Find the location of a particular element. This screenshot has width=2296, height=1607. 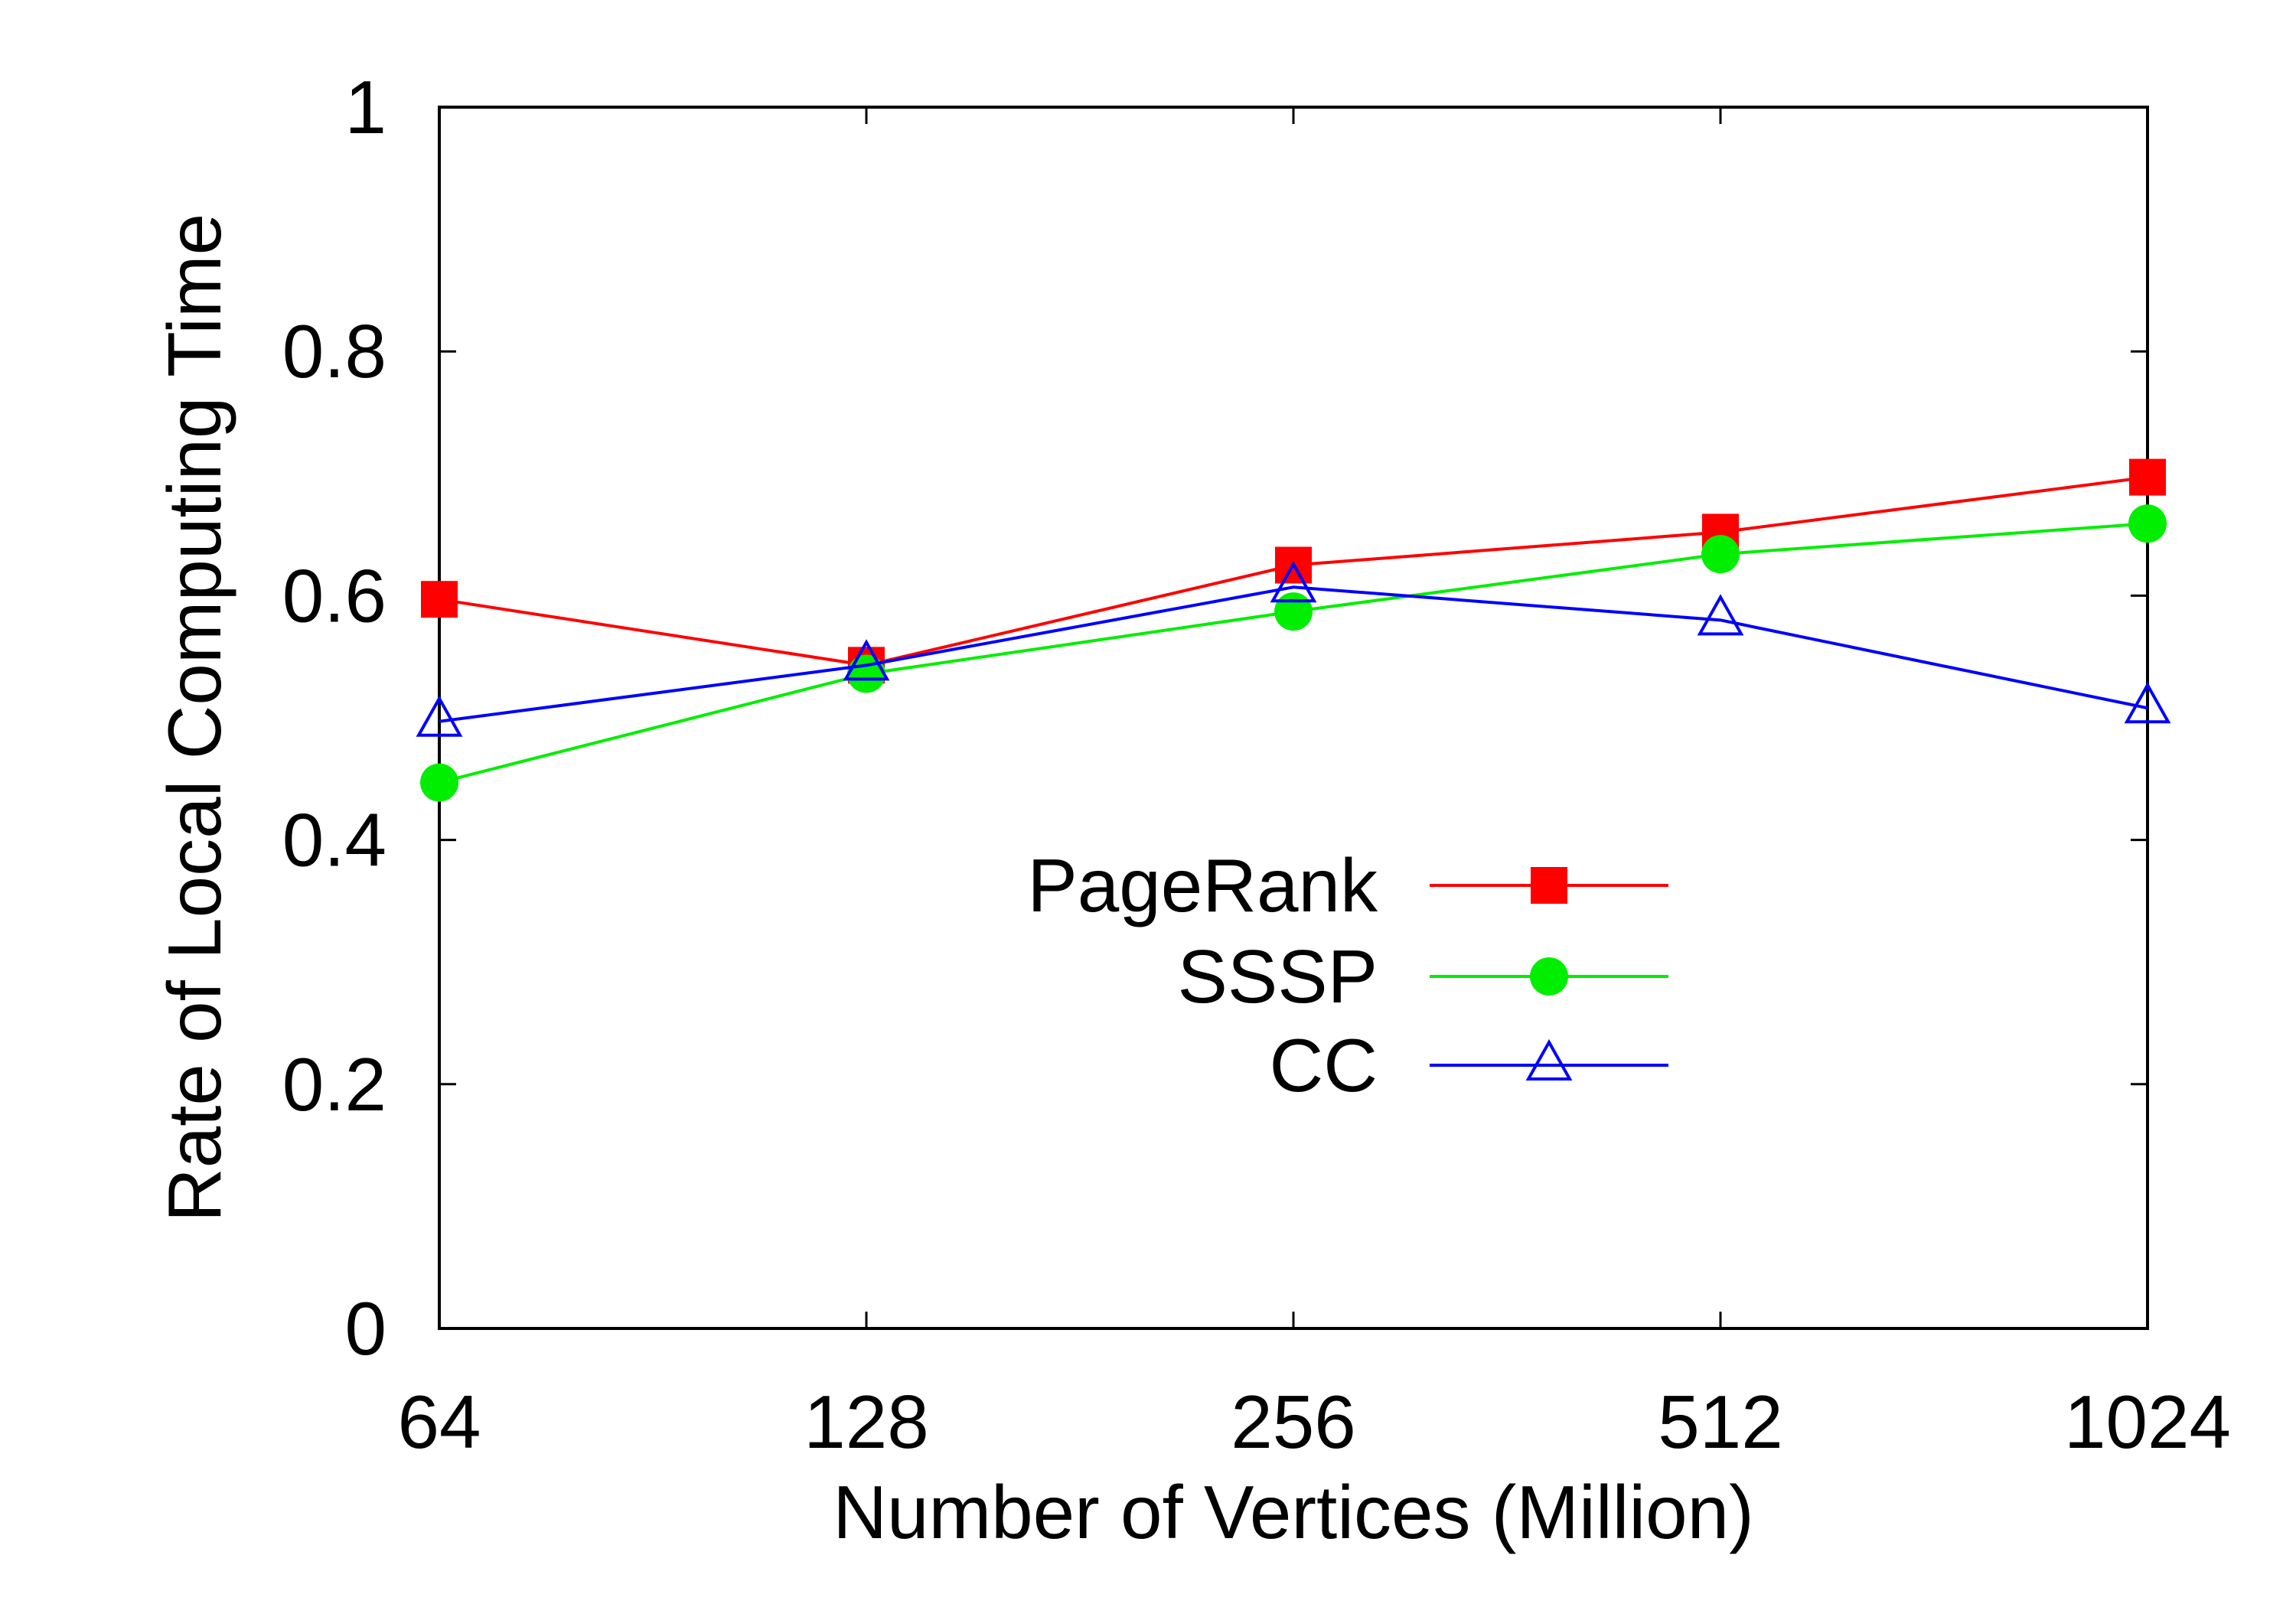

y-tick-label: 1 is located at coordinates (365, 107).